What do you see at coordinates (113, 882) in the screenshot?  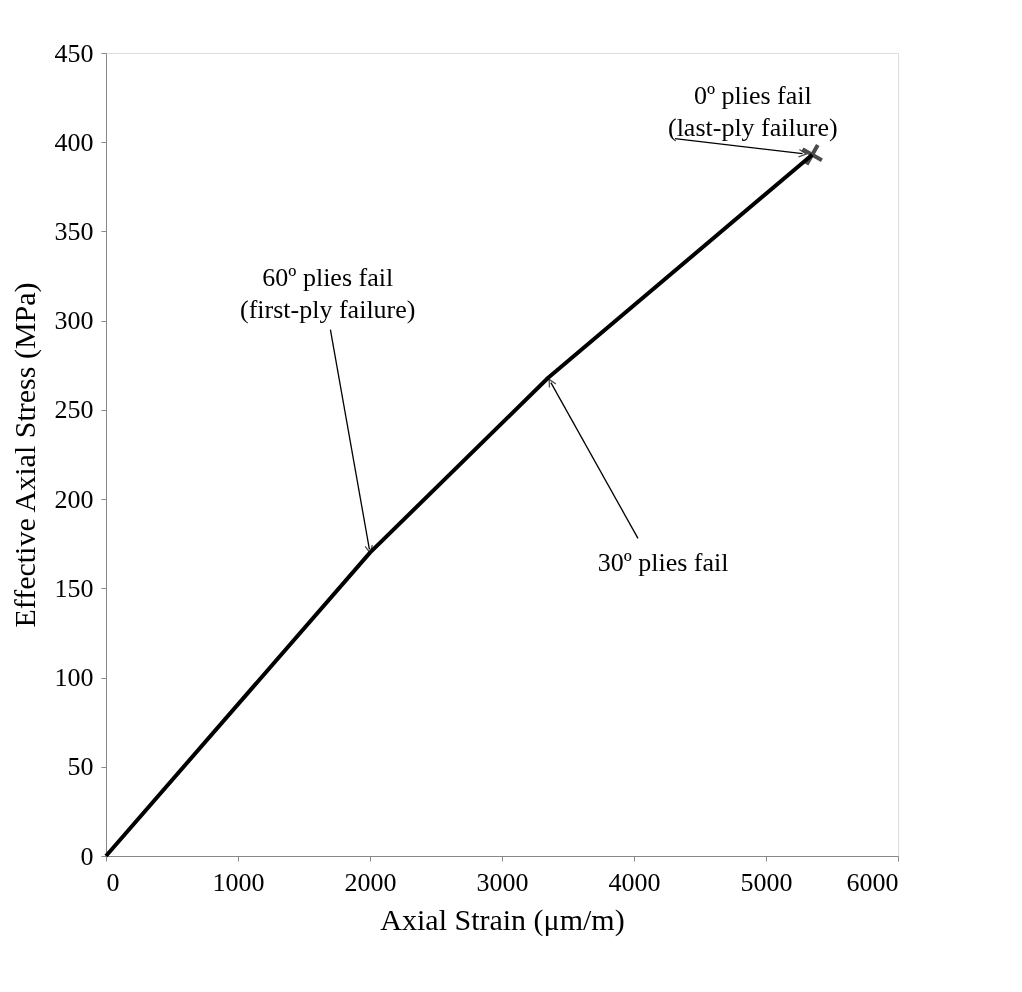 I see `x-tick-label: 0` at bounding box center [113, 882].